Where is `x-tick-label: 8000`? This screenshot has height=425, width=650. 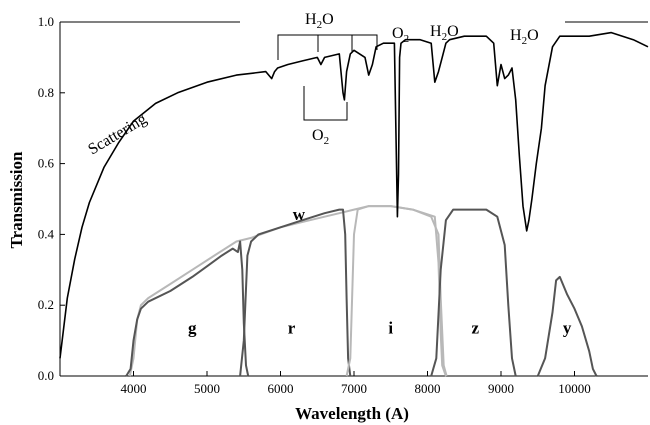 x-tick-label: 8000 is located at coordinates (428, 388).